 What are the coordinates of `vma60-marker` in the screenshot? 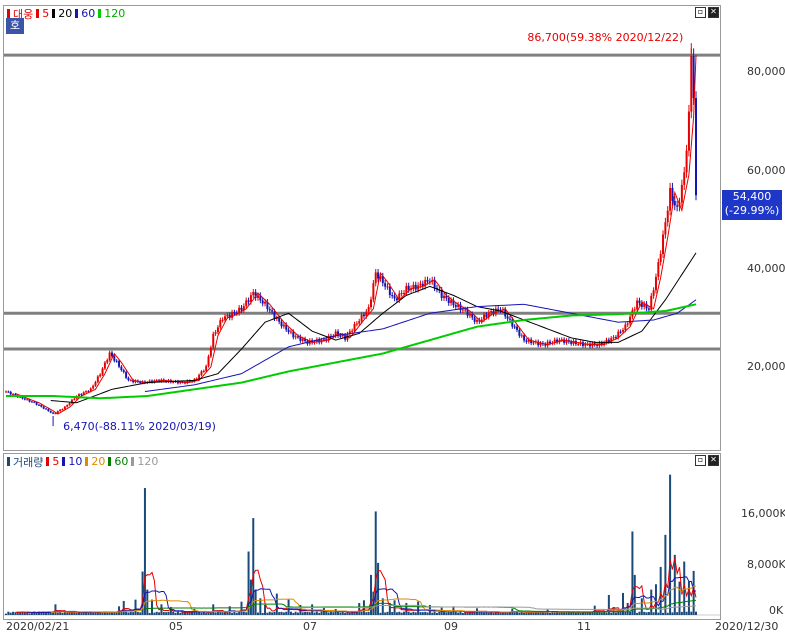 It's located at (110, 461).